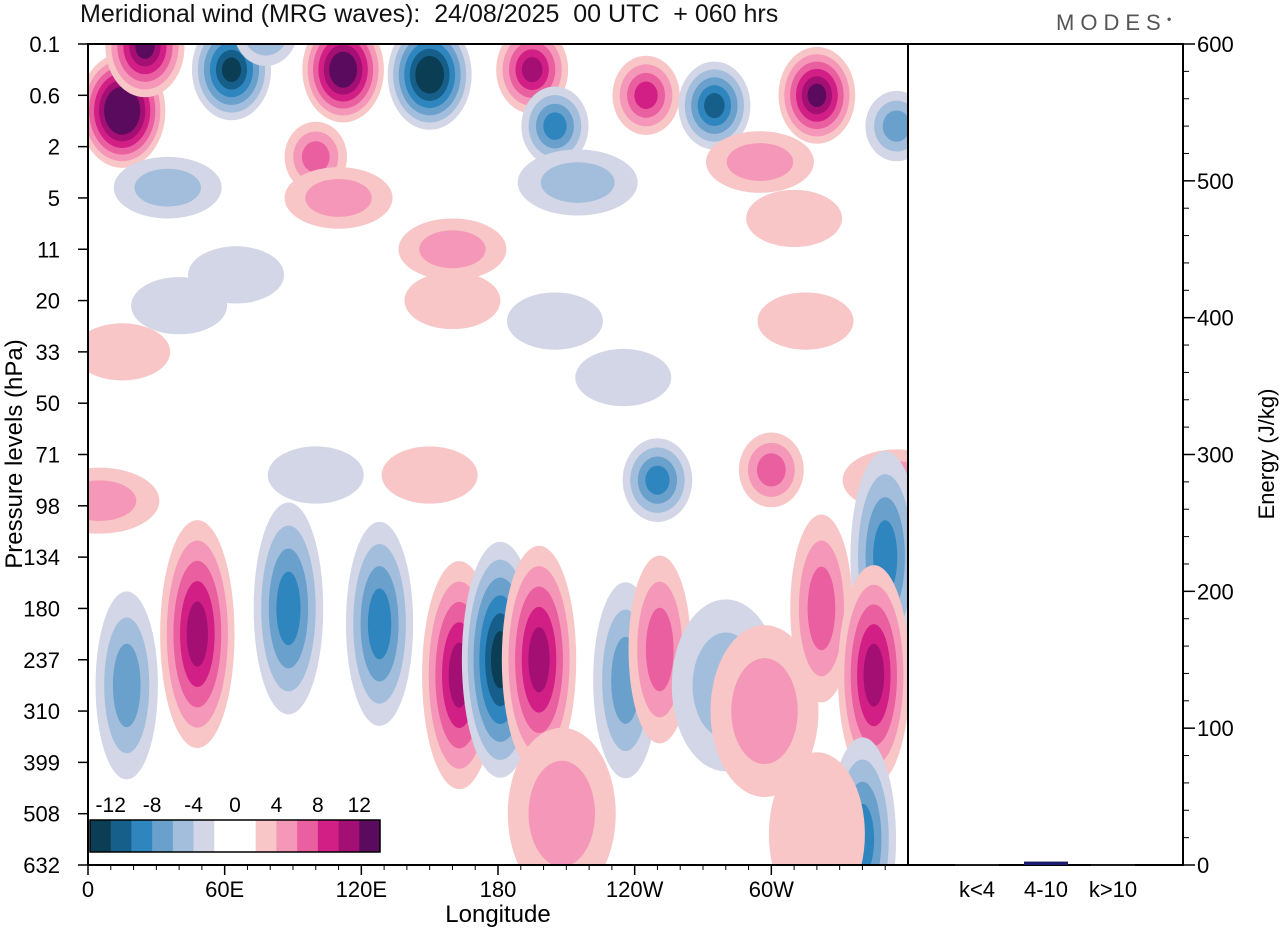 The image size is (1280, 930). What do you see at coordinates (48, 352) in the screenshot?
I see `y-tick-label: 33` at bounding box center [48, 352].